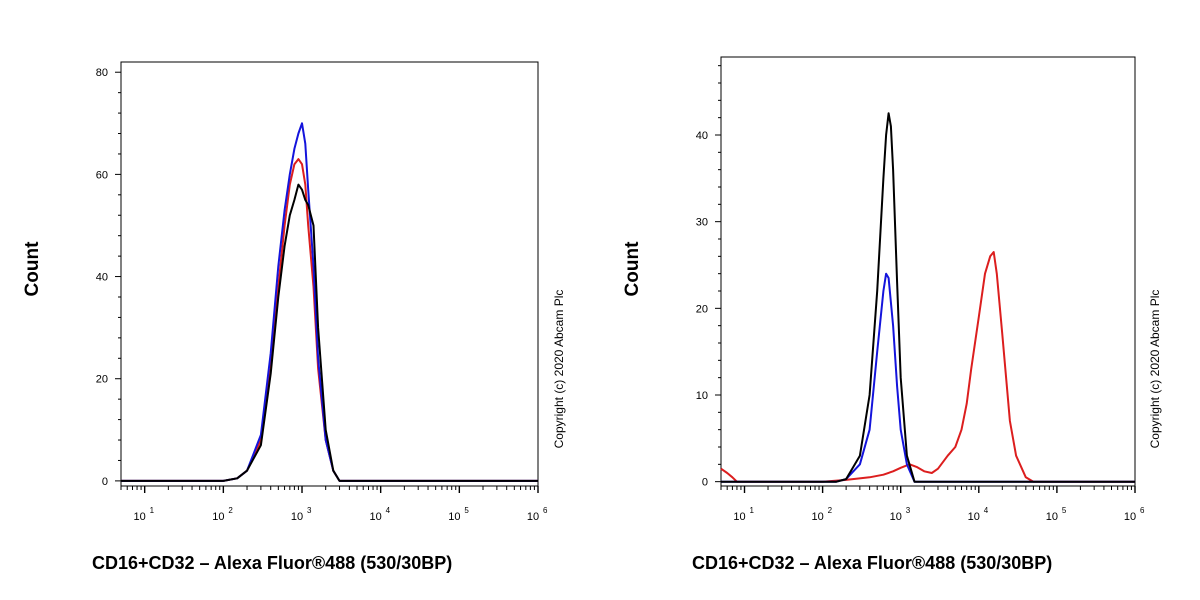 Image resolution: width=1200 pixels, height=600 pixels. I want to click on y-tick-label: 30, so click(702, 223).